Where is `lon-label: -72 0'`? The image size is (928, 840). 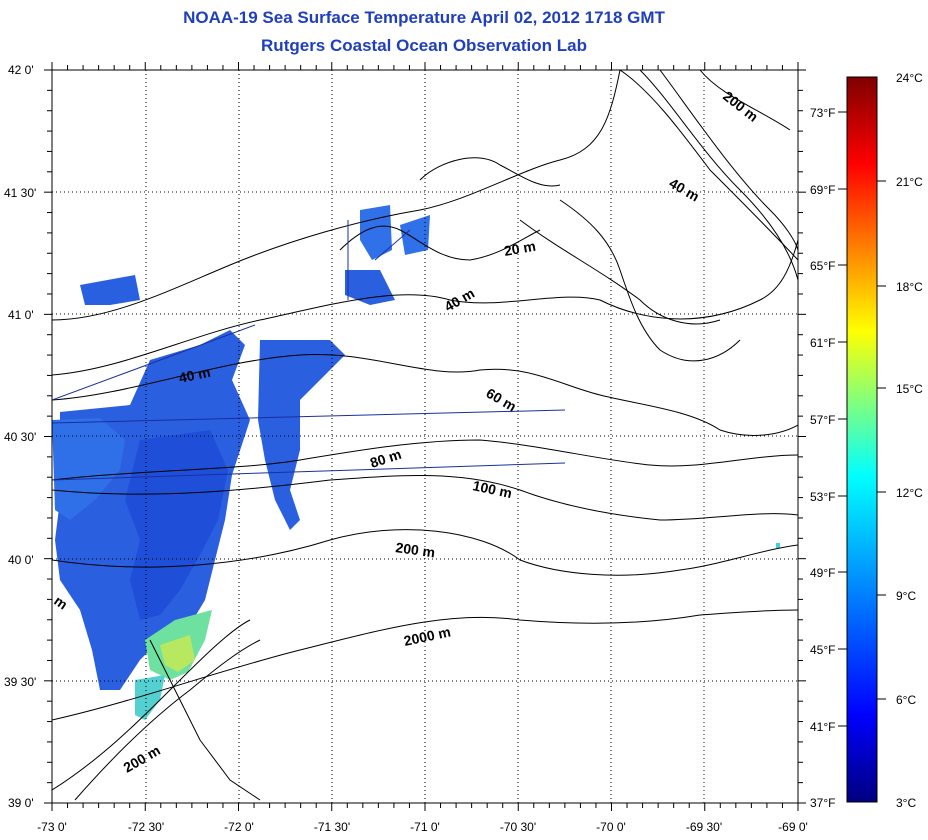 lon-label: -72 0' is located at coordinates (239, 827).